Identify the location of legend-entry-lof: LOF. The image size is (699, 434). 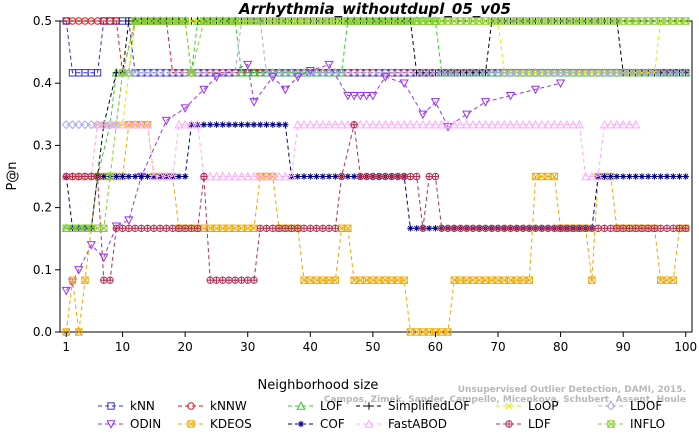
(315, 406).